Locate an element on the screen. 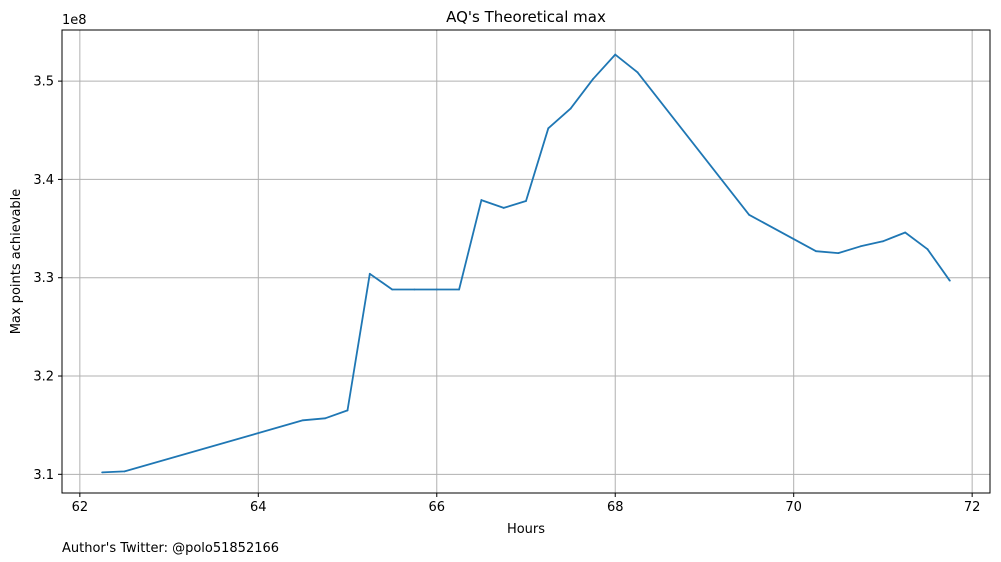 This screenshot has height=562, width=1001. x-tick-label: 66 is located at coordinates (436, 507).